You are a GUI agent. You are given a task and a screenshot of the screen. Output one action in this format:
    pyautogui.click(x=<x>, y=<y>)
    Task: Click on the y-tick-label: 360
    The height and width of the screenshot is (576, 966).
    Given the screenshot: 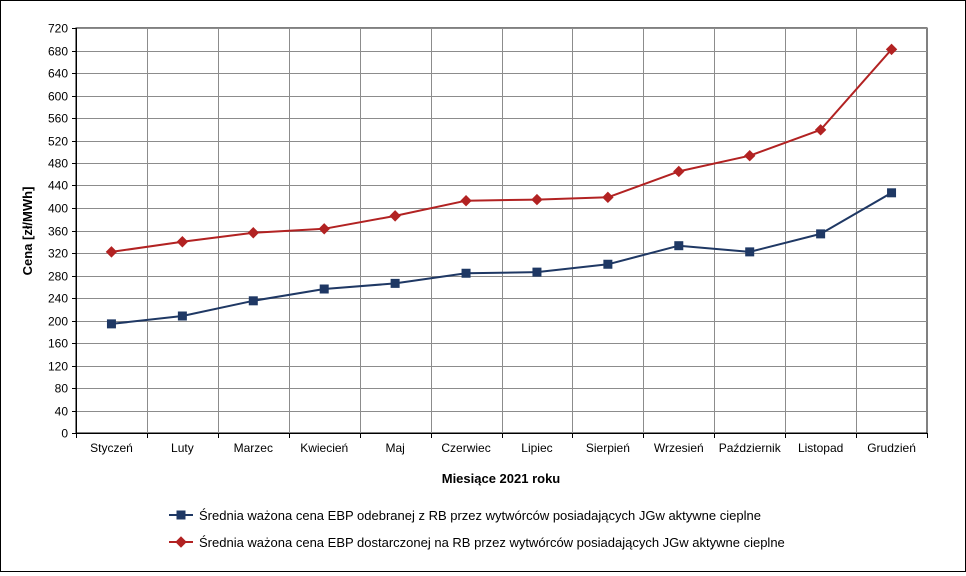 What is the action you would take?
    pyautogui.click(x=58, y=232)
    